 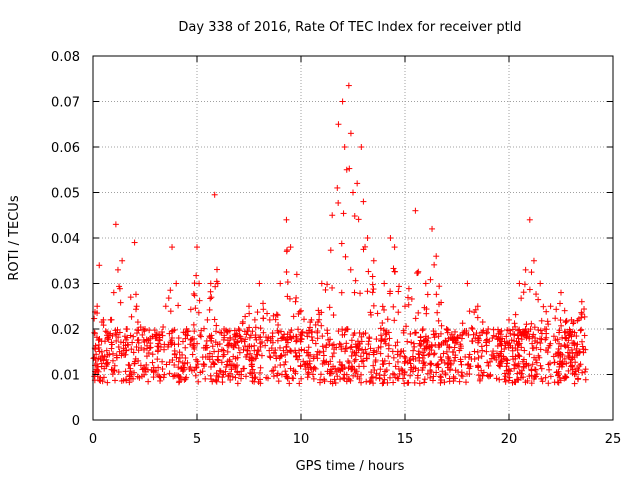 I want to click on x-tick-label: 5, so click(x=197, y=439).